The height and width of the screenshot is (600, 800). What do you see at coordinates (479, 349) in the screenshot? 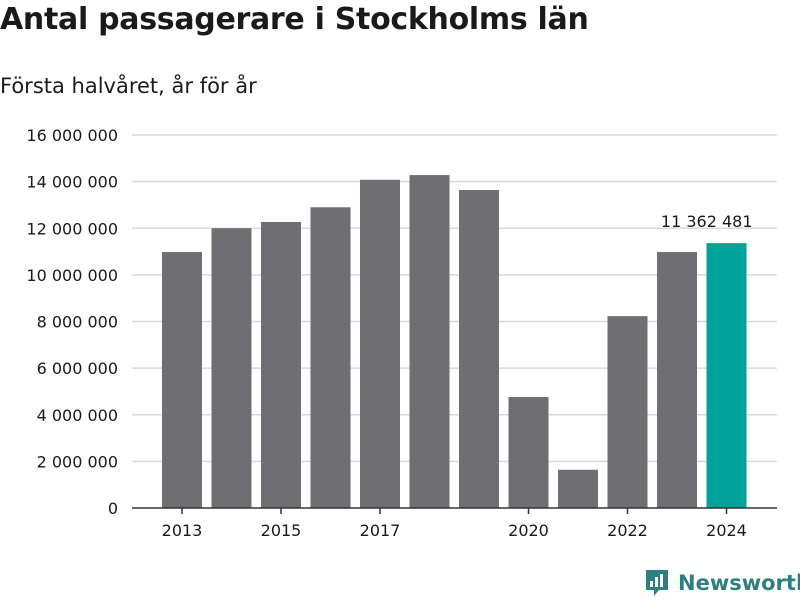
I see `bar-2019` at bounding box center [479, 349].